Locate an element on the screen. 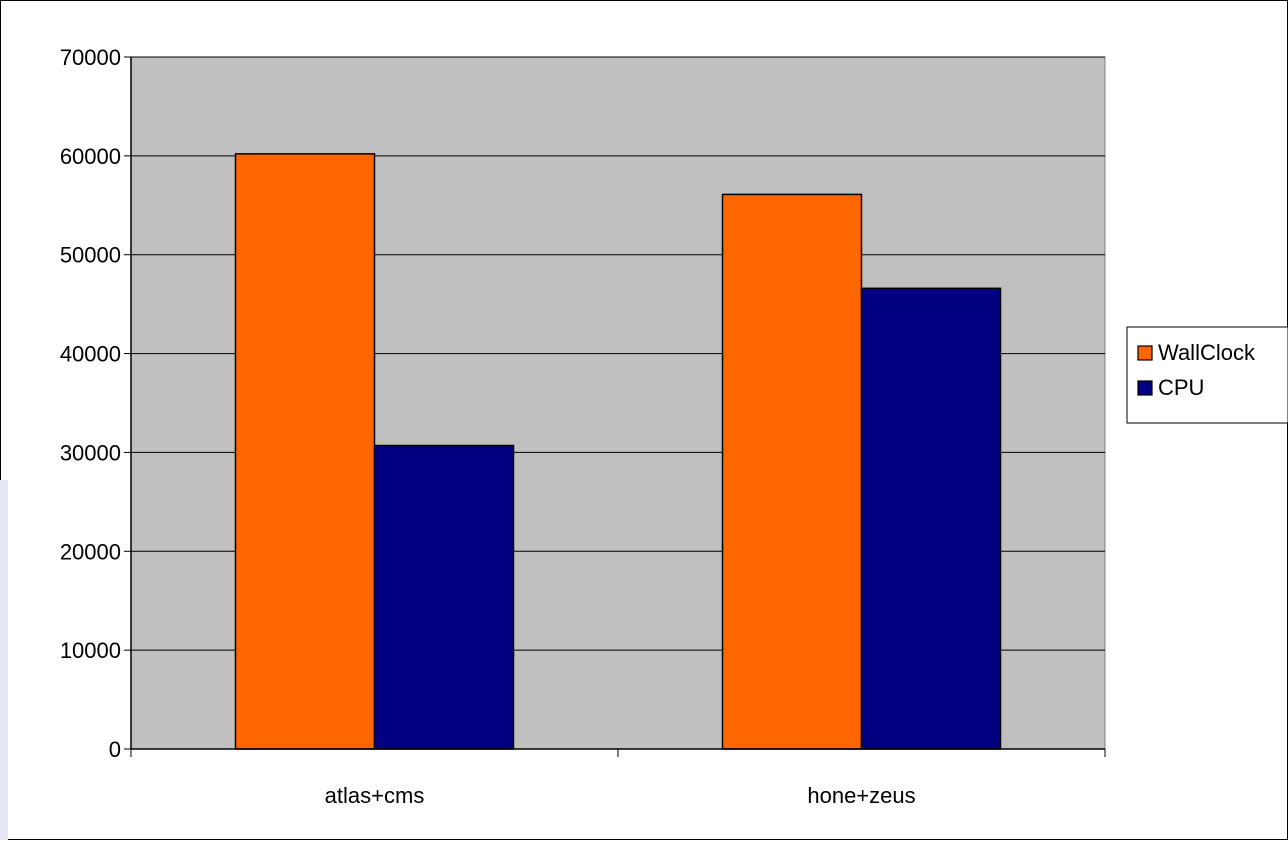 Image resolution: width=1288 pixels, height=845 pixels. legend-label-wallclock: WallClock is located at coordinates (1207, 352).